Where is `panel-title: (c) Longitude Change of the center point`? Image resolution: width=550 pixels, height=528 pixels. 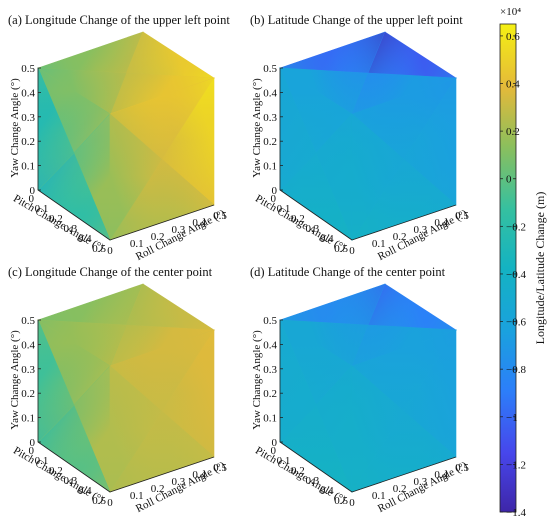
panel-title: (c) Longitude Change of the center point is located at coordinates (110, 272).